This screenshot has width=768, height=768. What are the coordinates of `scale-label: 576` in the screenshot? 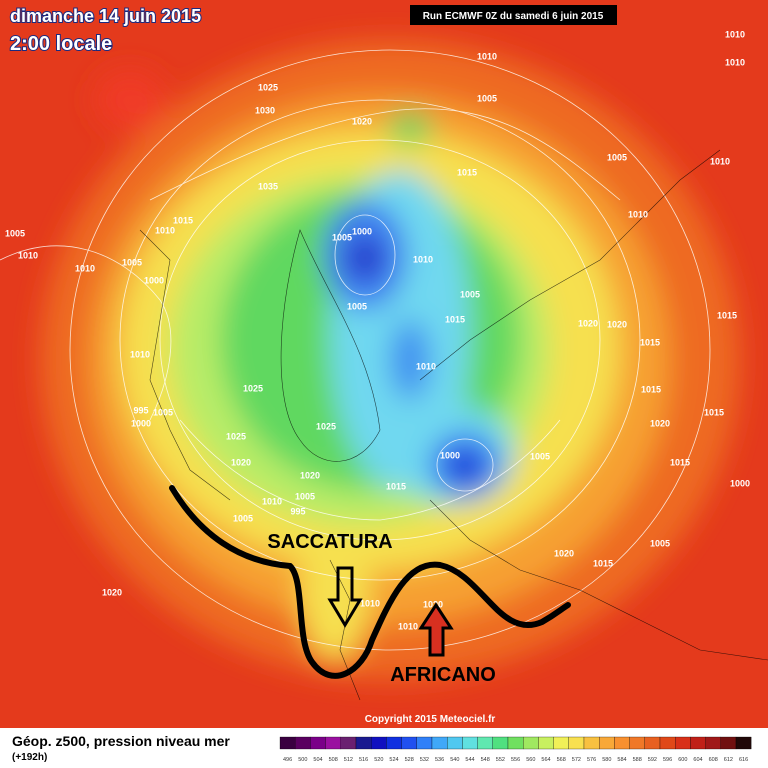 It's located at (591, 760).